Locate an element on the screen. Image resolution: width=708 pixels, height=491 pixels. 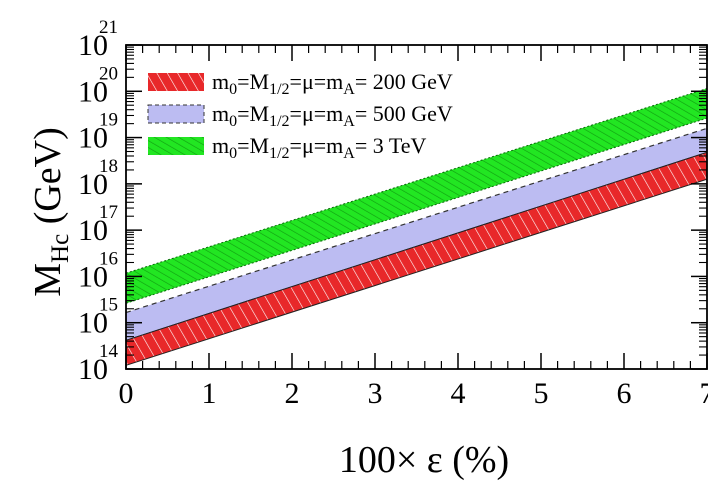
x-tick-label: 5 is located at coordinates (541, 393).